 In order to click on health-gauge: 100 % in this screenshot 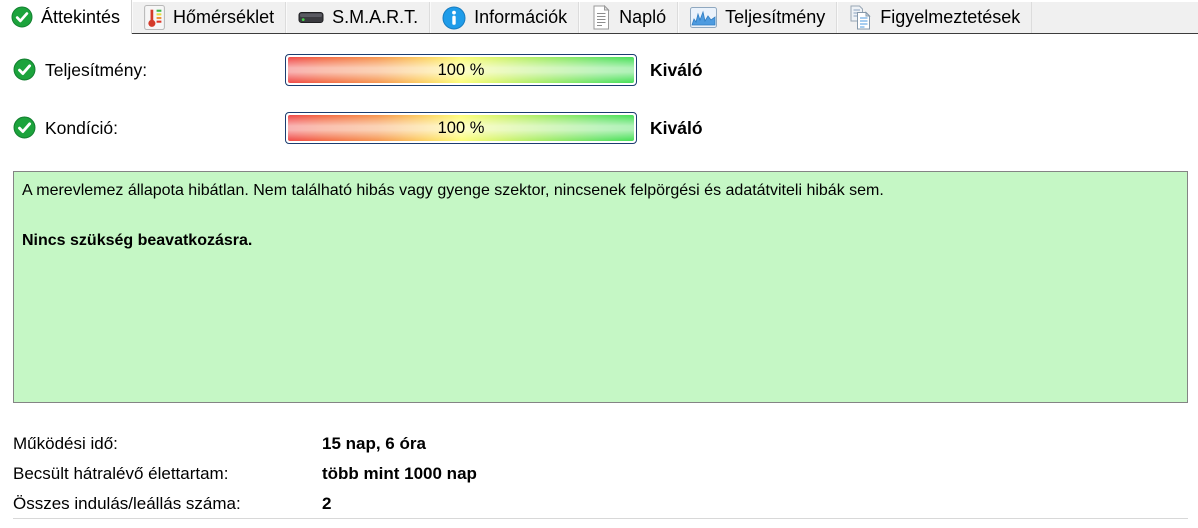, I will do `click(461, 128)`.